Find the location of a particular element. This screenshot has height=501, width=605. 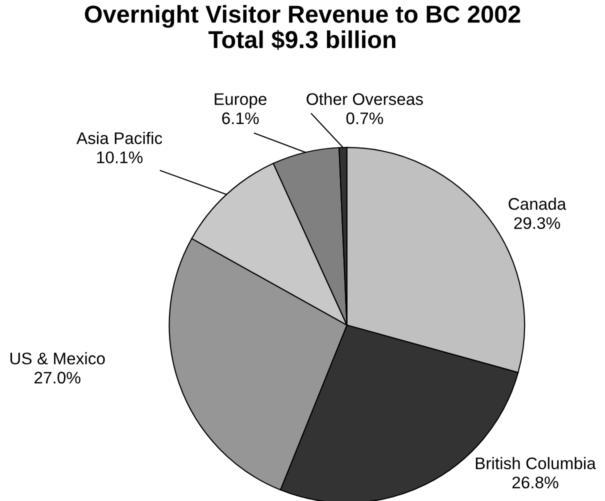

chart-title: Overnight Visitor Revenue to BC 2002 Total $9.3 billion is located at coordinates (302, 27).